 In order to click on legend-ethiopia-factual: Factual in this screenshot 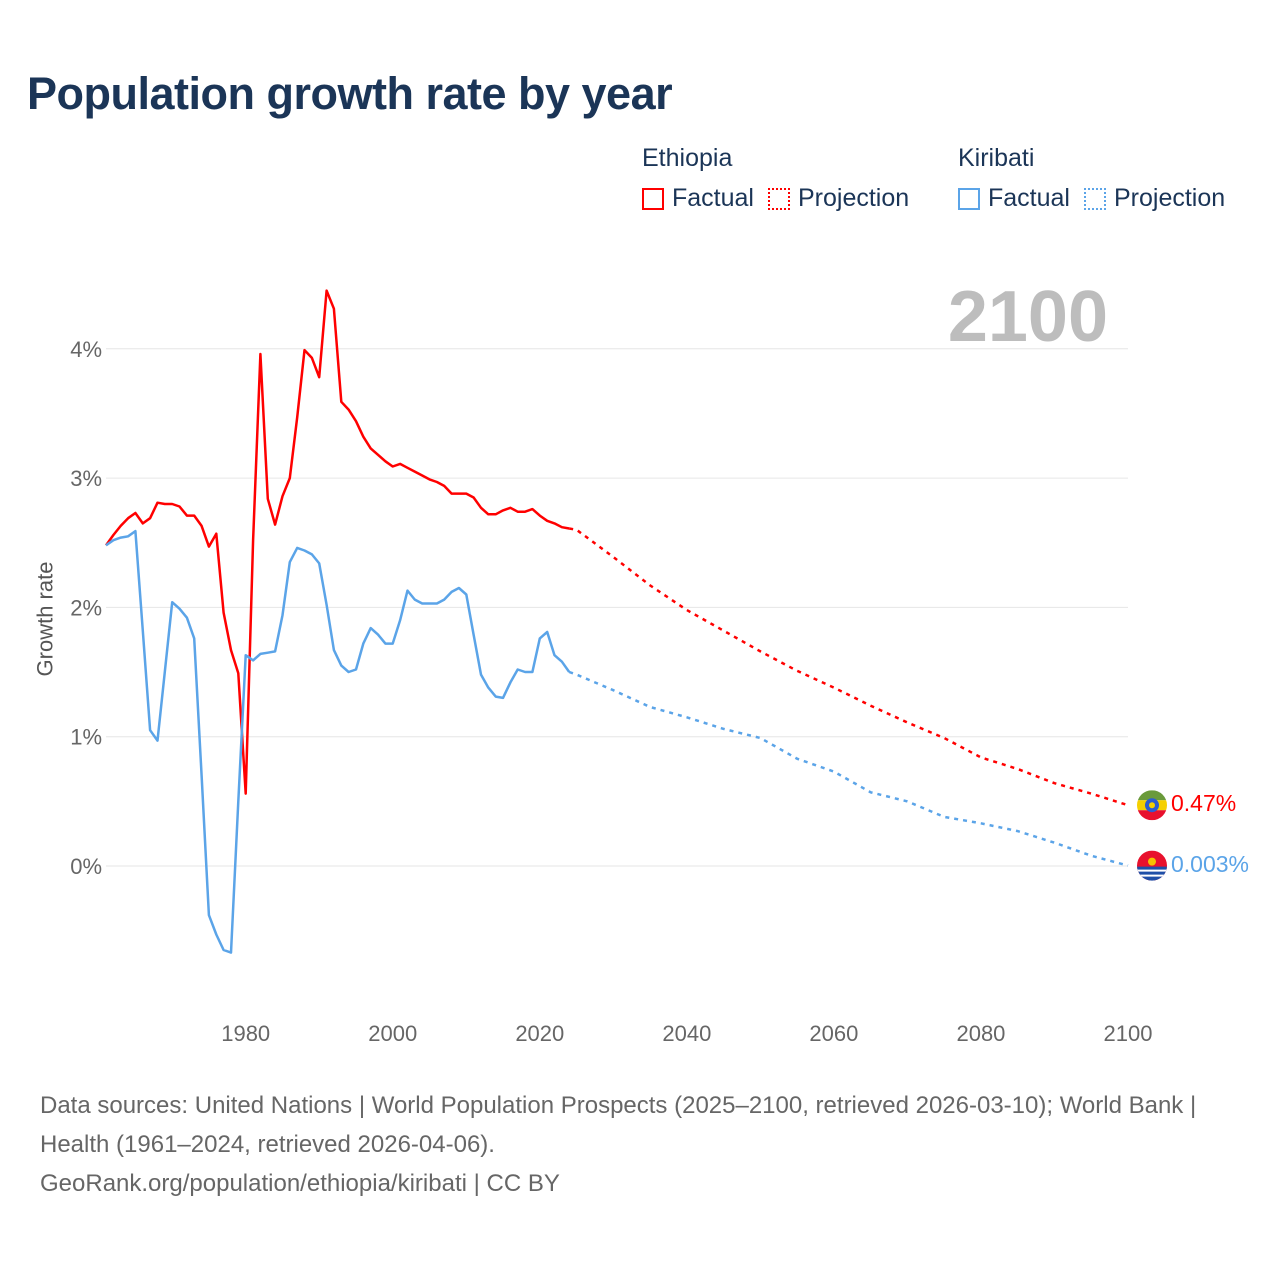, I will do `click(698, 198)`.